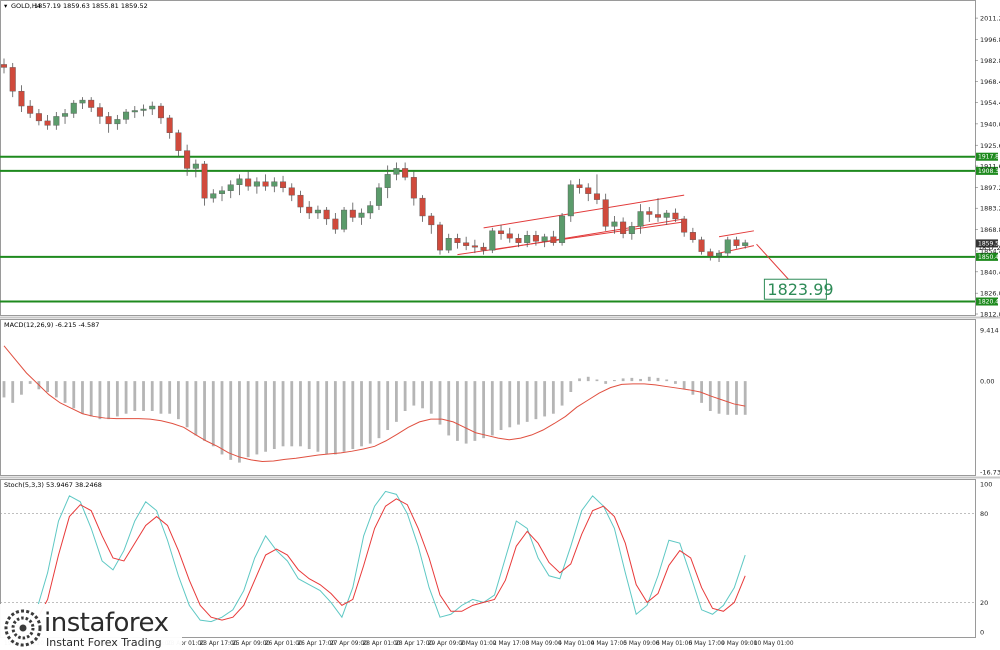 The image size is (1000, 650). I want to click on price-tick-label: 1982.80, so click(990, 61).